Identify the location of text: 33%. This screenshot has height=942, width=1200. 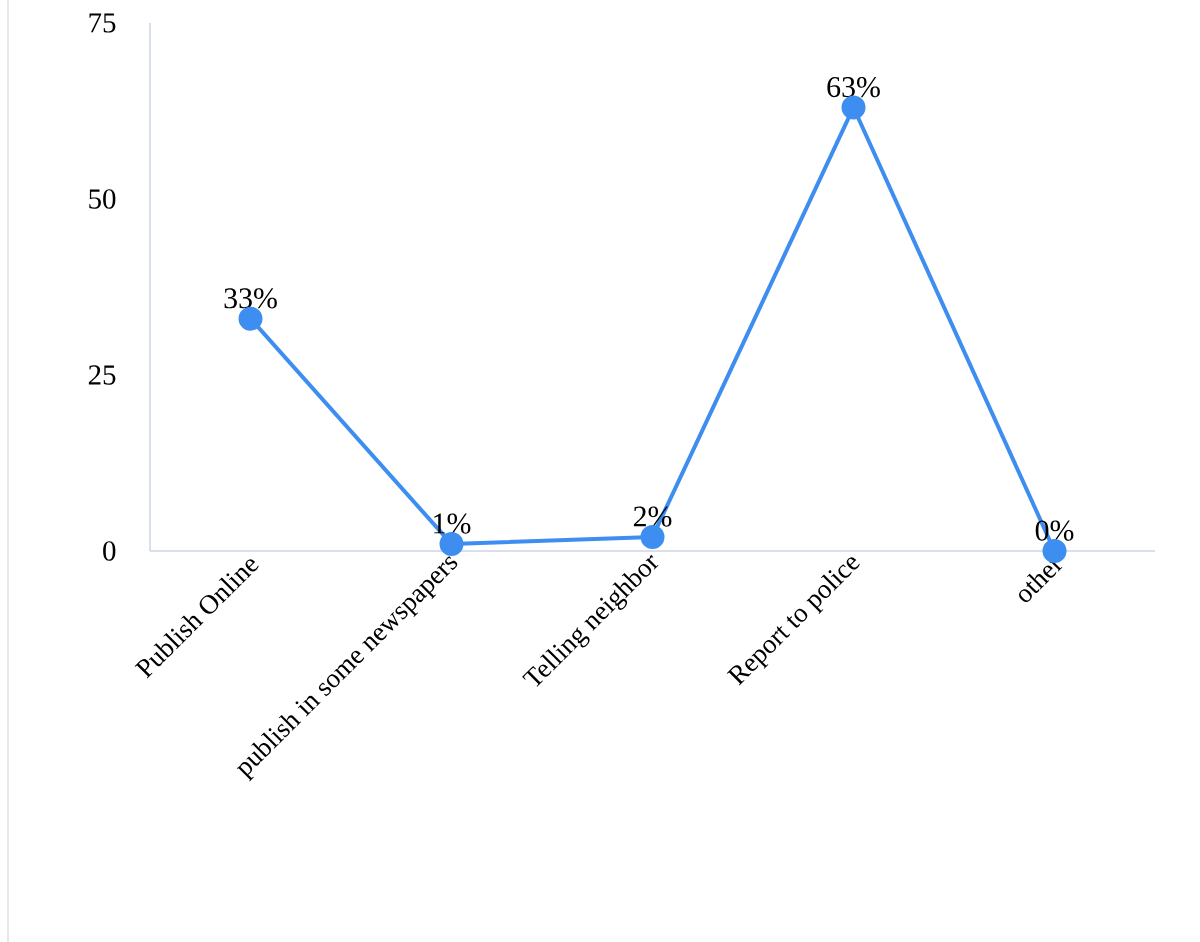
(250, 298).